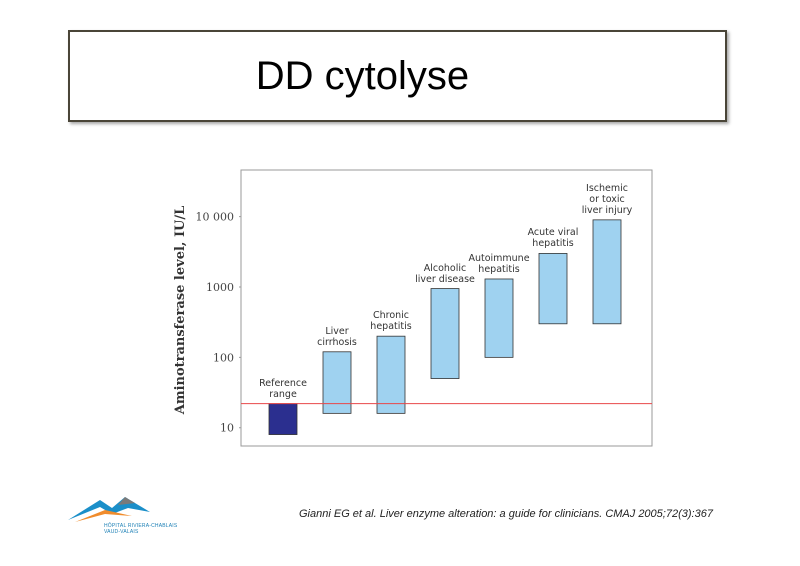 Image resolution: width=800 pixels, height=566 pixels. I want to click on logo, so click(109, 509).